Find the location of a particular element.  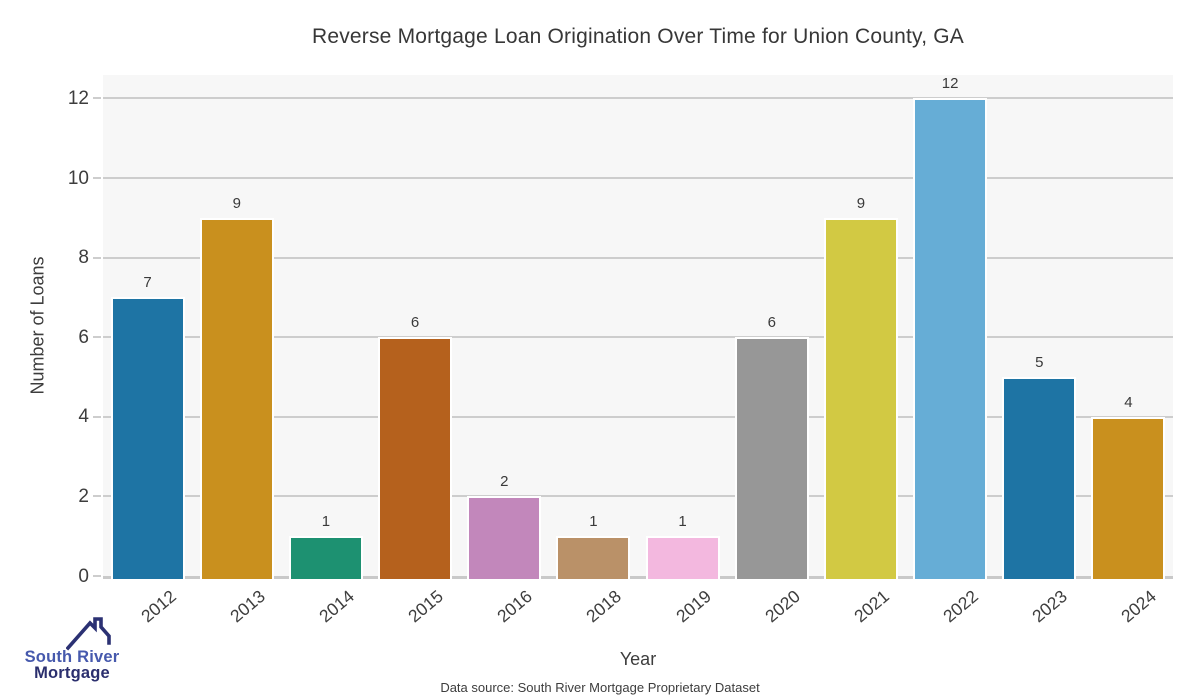

x-tick-label: 2018 is located at coordinates (604, 606).